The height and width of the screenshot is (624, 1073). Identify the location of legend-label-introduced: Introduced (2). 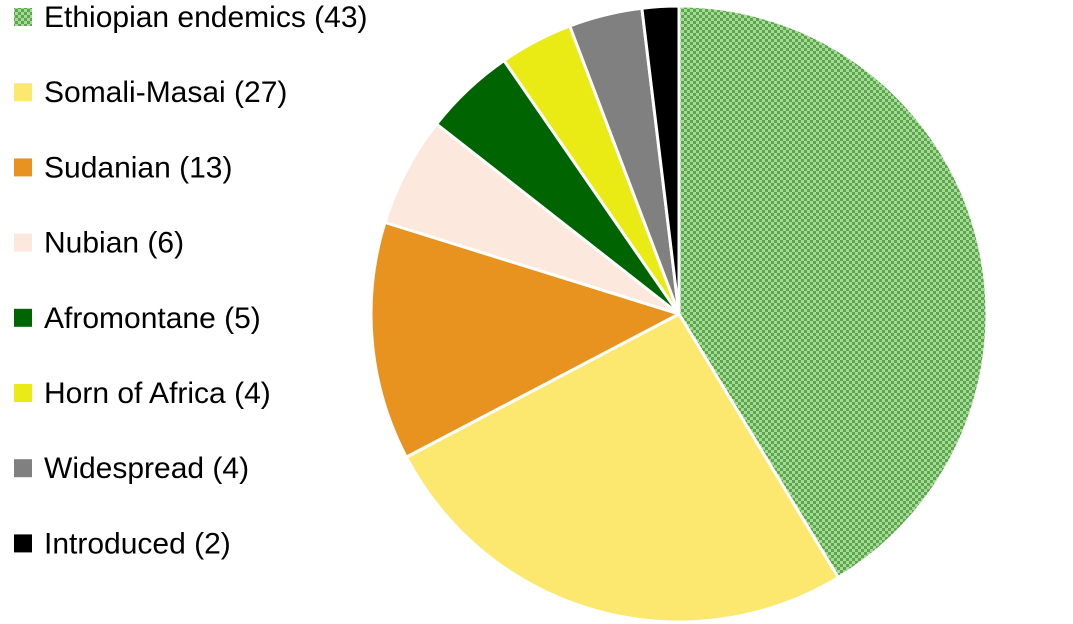
(137, 543).